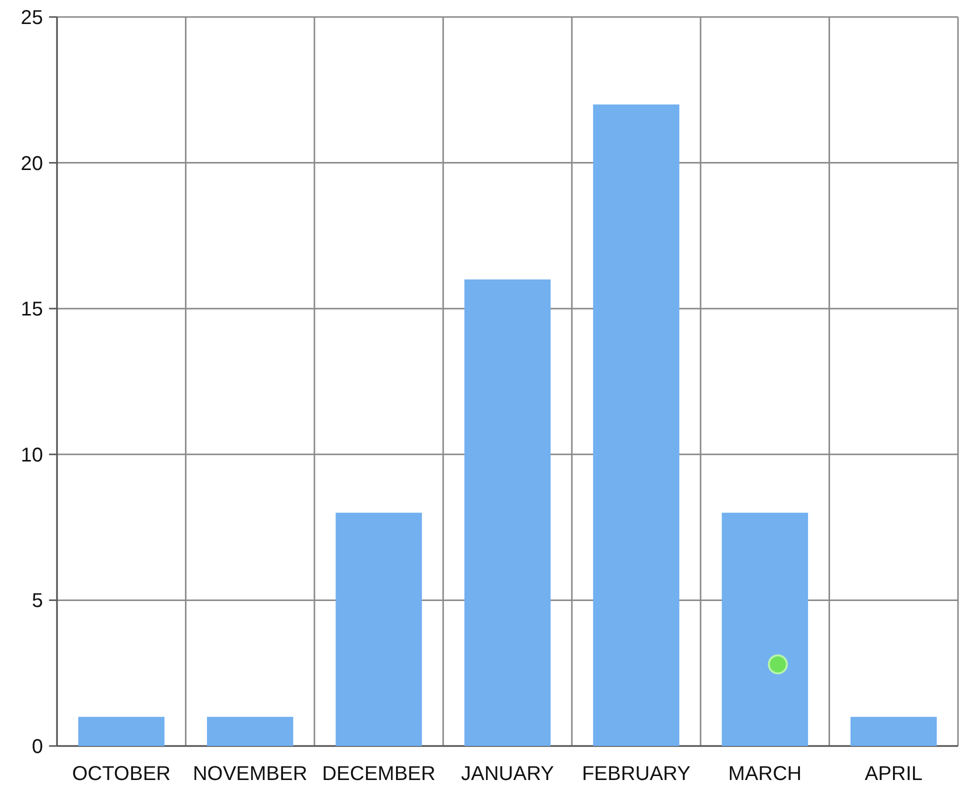  What do you see at coordinates (37, 747) in the screenshot?
I see `y-tick-label: 0` at bounding box center [37, 747].